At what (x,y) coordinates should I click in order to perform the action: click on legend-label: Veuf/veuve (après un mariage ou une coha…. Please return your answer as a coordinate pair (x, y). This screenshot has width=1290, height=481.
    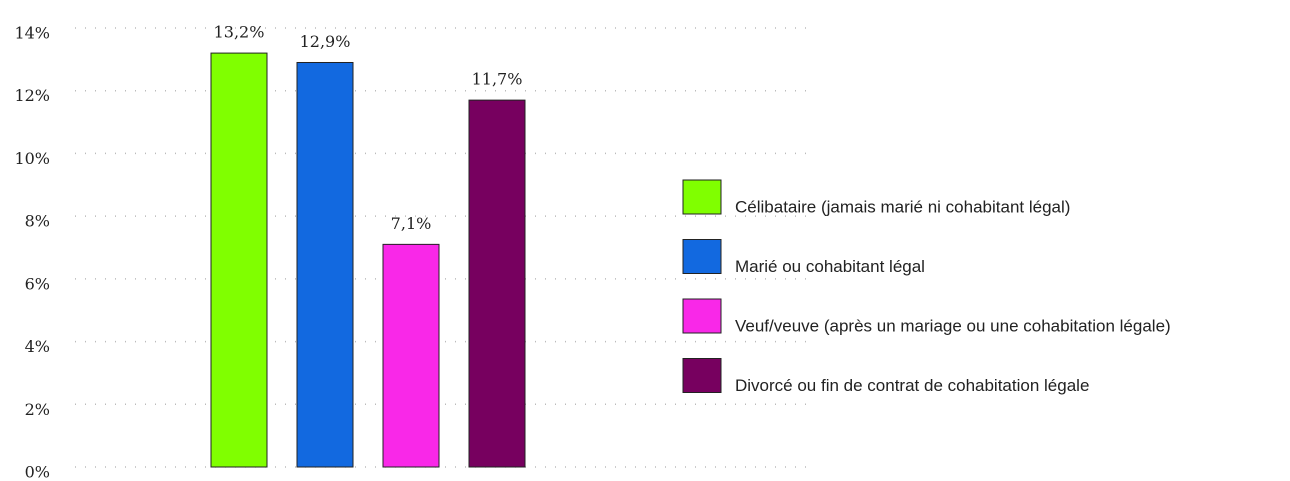
    Looking at the image, I should click on (953, 325).